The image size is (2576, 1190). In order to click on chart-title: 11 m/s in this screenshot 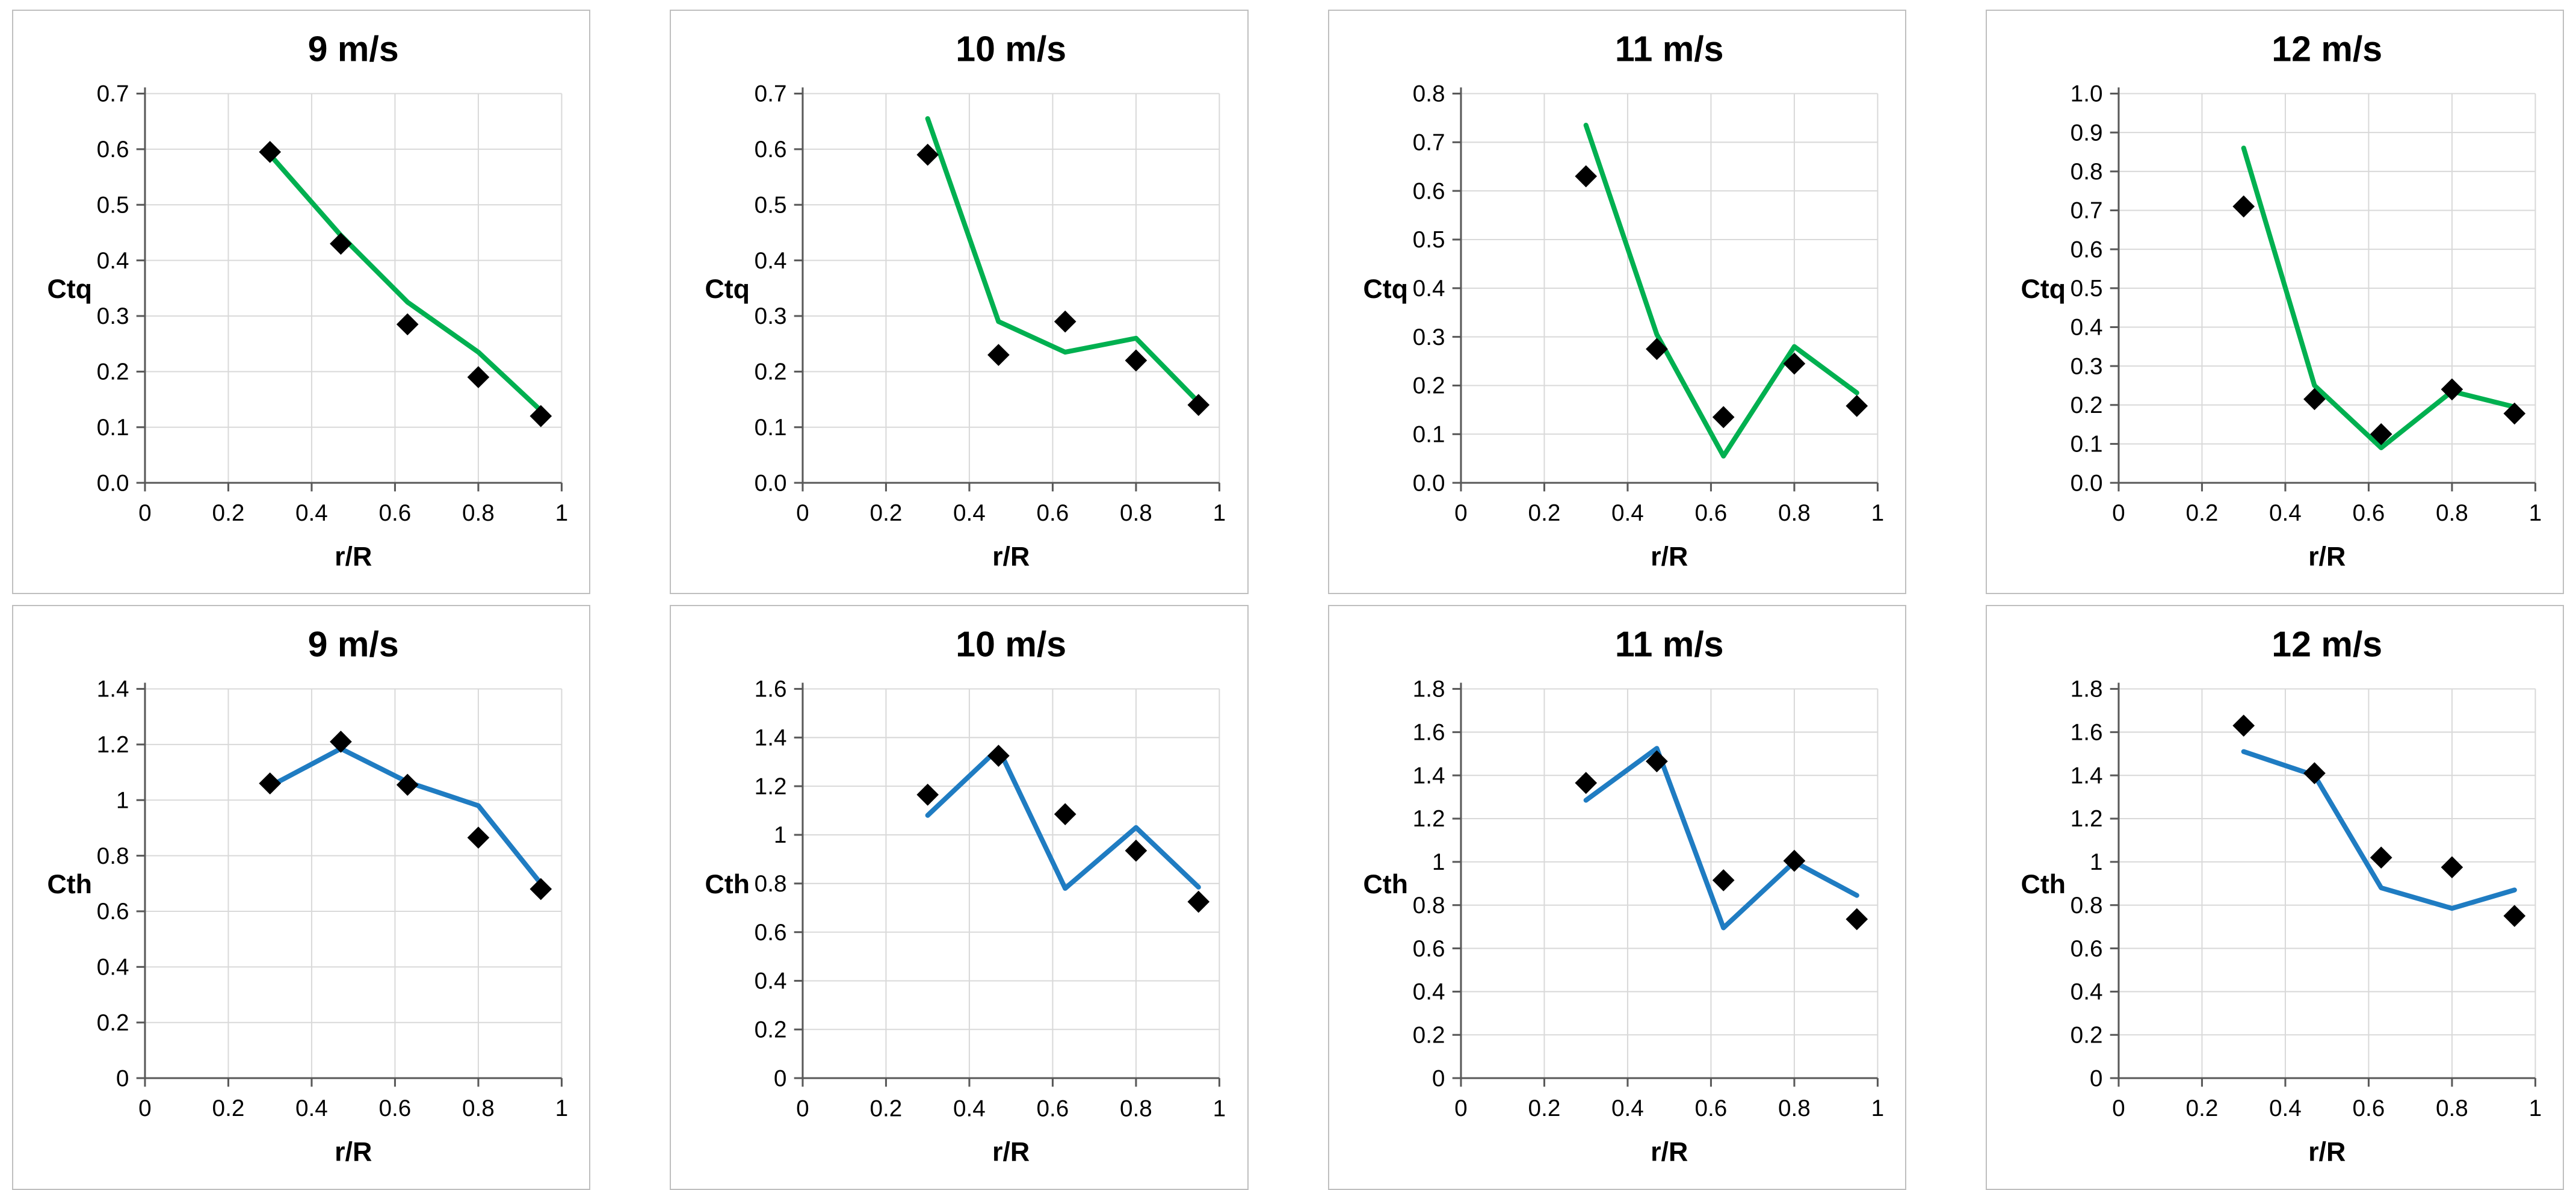, I will do `click(1668, 645)`.